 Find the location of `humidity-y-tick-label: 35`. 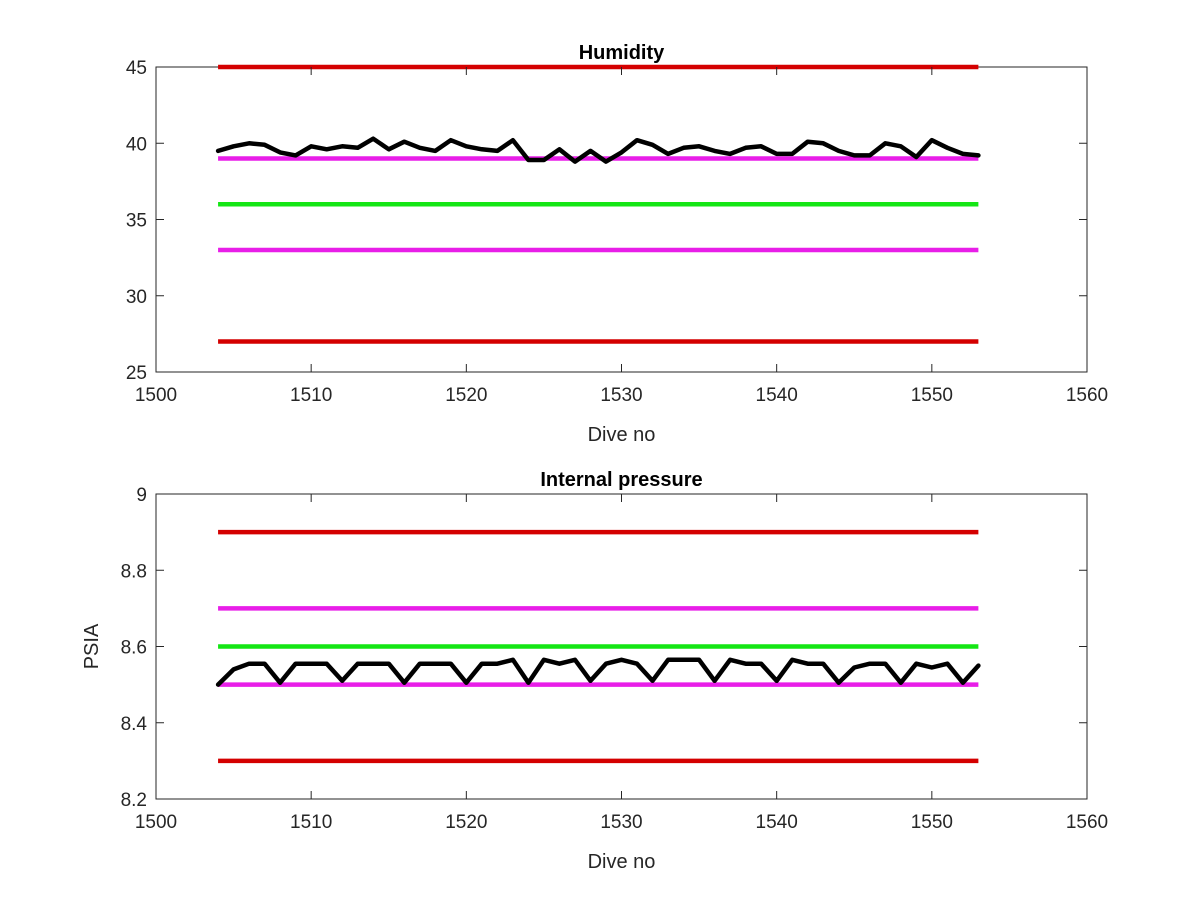

humidity-y-tick-label: 35 is located at coordinates (136, 221).